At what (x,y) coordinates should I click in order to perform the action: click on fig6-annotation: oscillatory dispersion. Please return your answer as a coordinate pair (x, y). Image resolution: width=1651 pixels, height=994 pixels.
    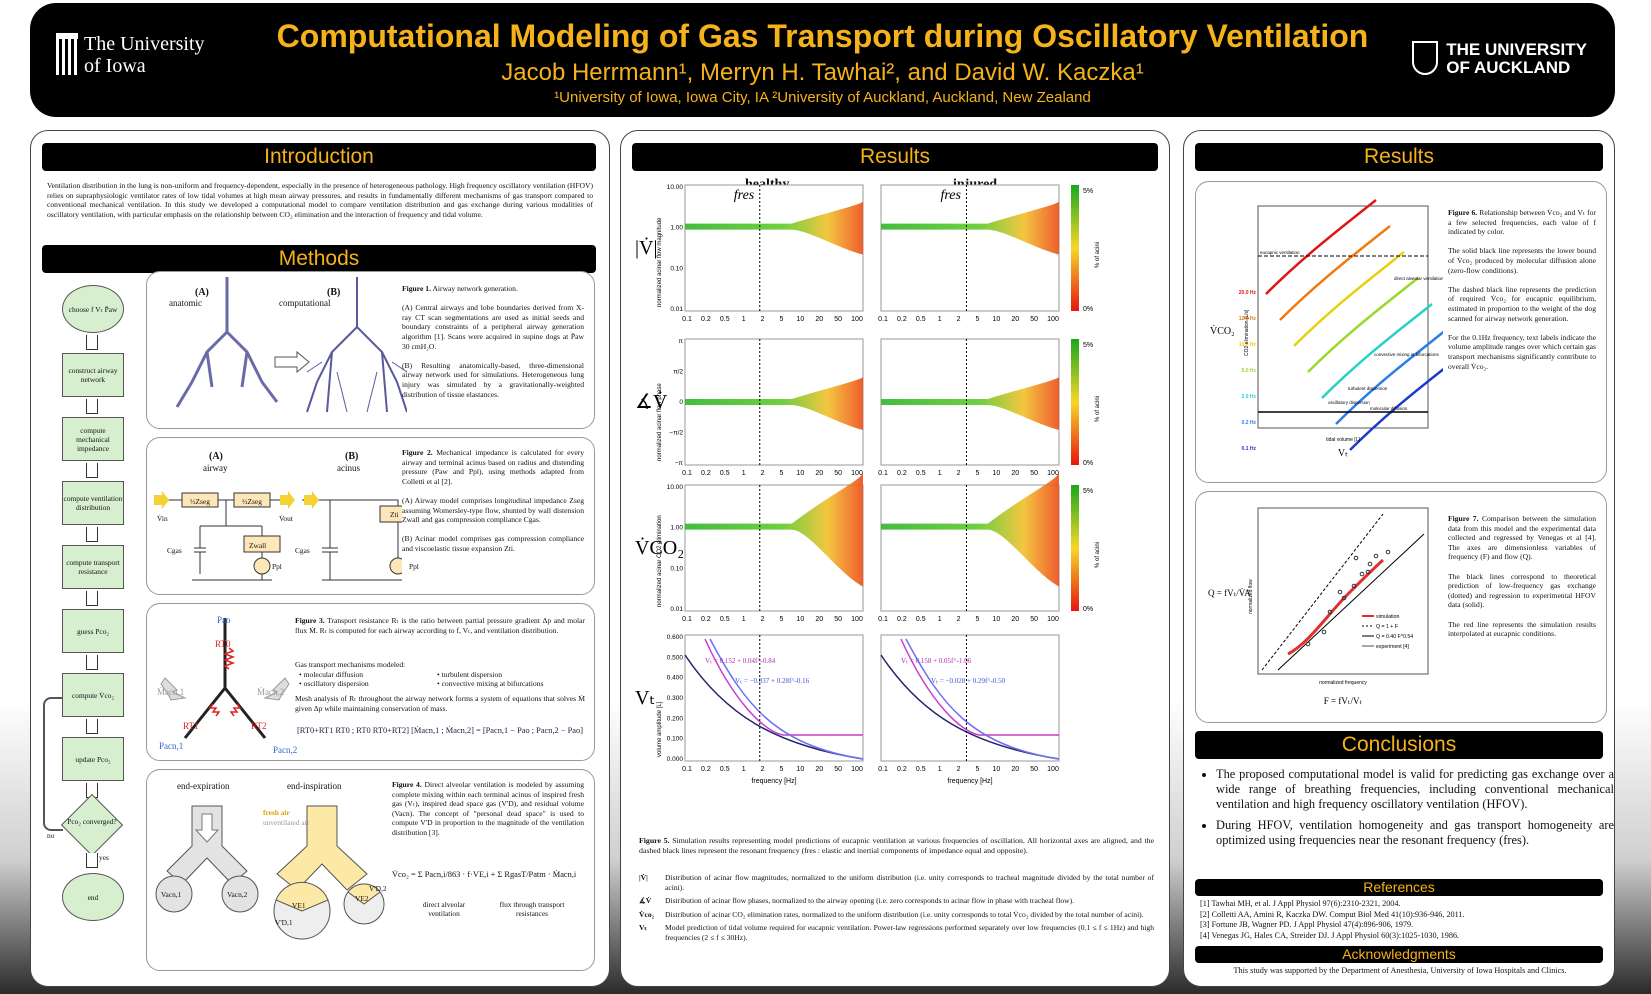
    Looking at the image, I should click on (1349, 402).